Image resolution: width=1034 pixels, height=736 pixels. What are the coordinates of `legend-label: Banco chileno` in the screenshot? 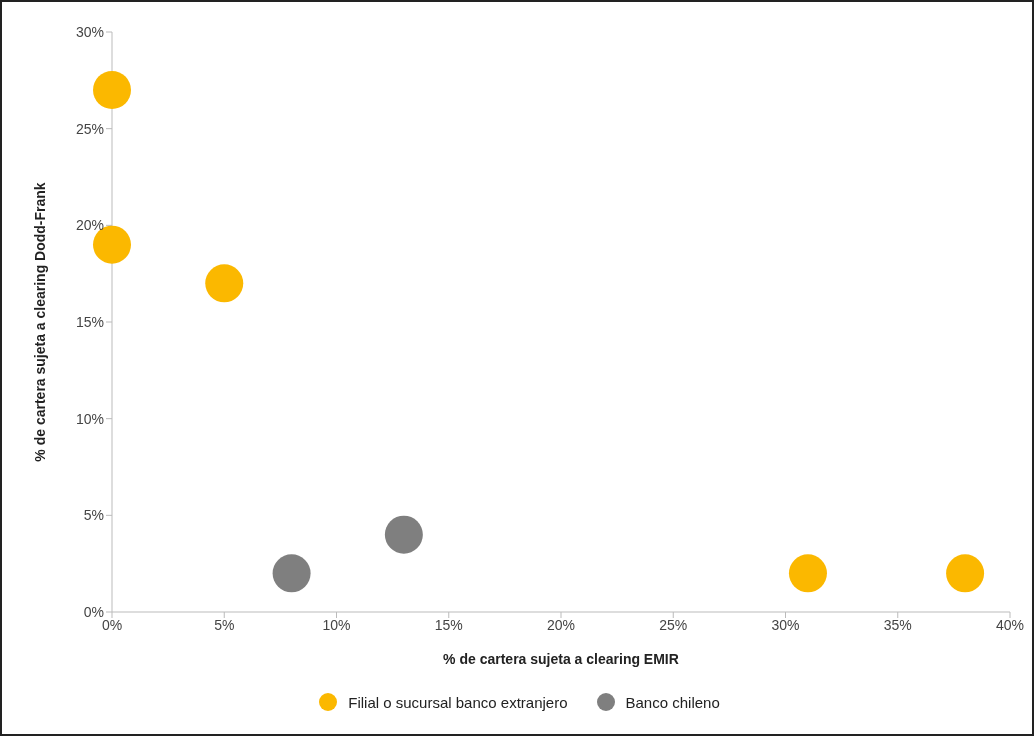 It's located at (672, 702).